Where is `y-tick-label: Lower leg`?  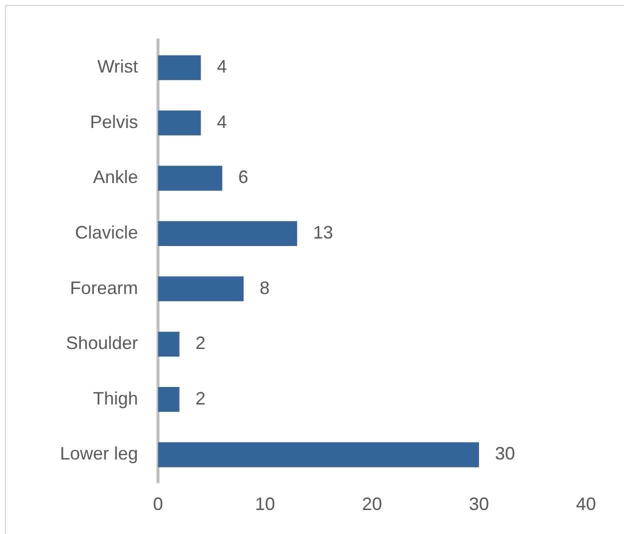 y-tick-label: Lower leg is located at coordinates (99, 454).